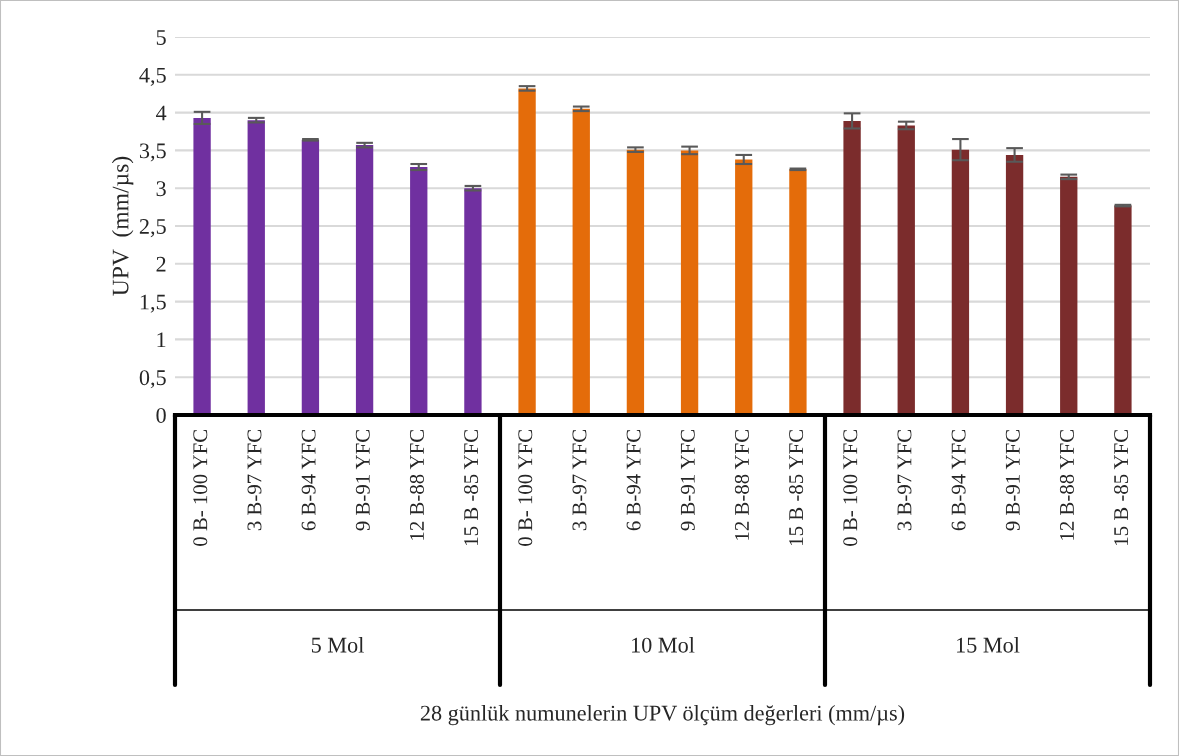  What do you see at coordinates (161, 189) in the screenshot?
I see `y-tick-label: 3` at bounding box center [161, 189].